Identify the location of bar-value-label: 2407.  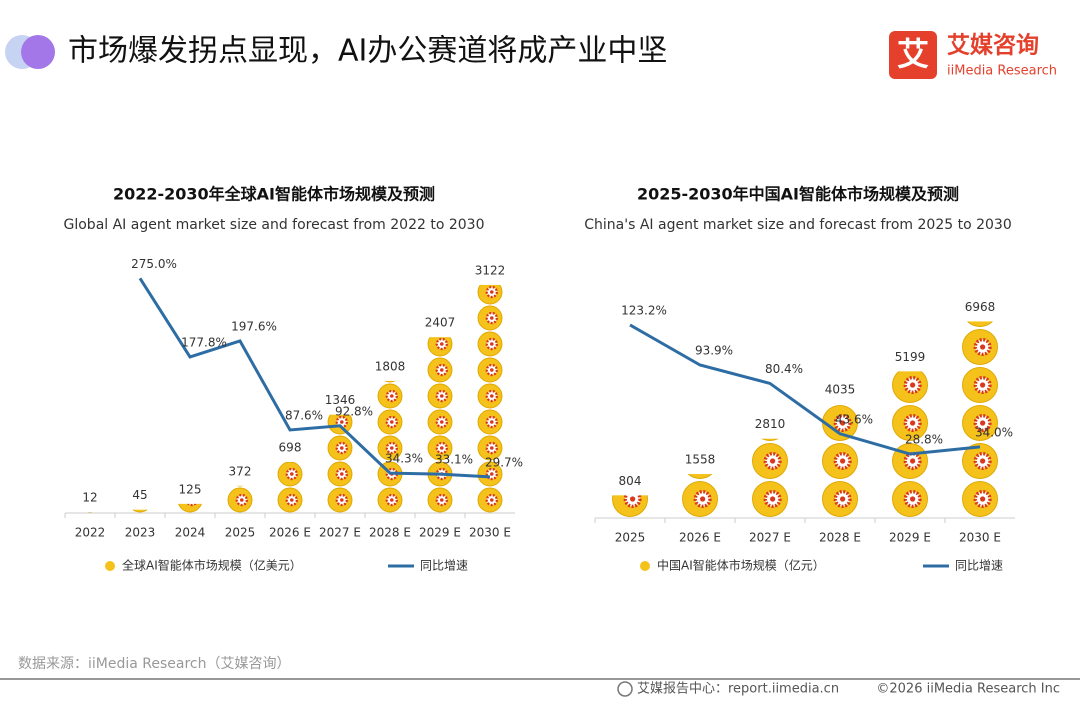
(440, 323).